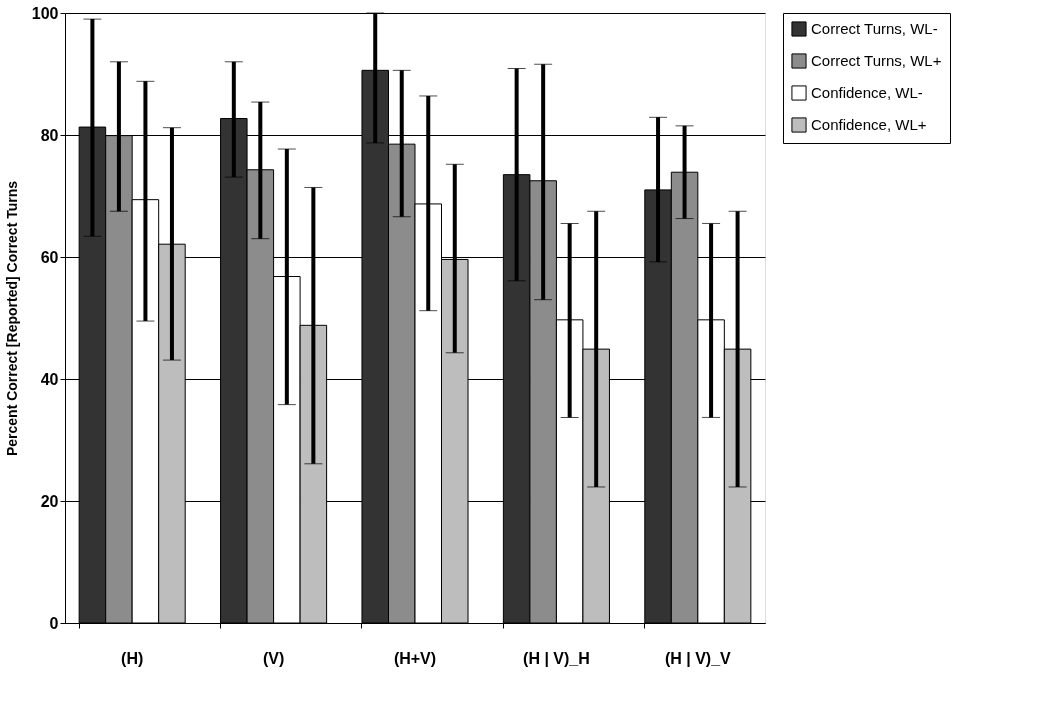 This screenshot has height=719, width=1045. I want to click on x-tick-label: (H), so click(132, 658).